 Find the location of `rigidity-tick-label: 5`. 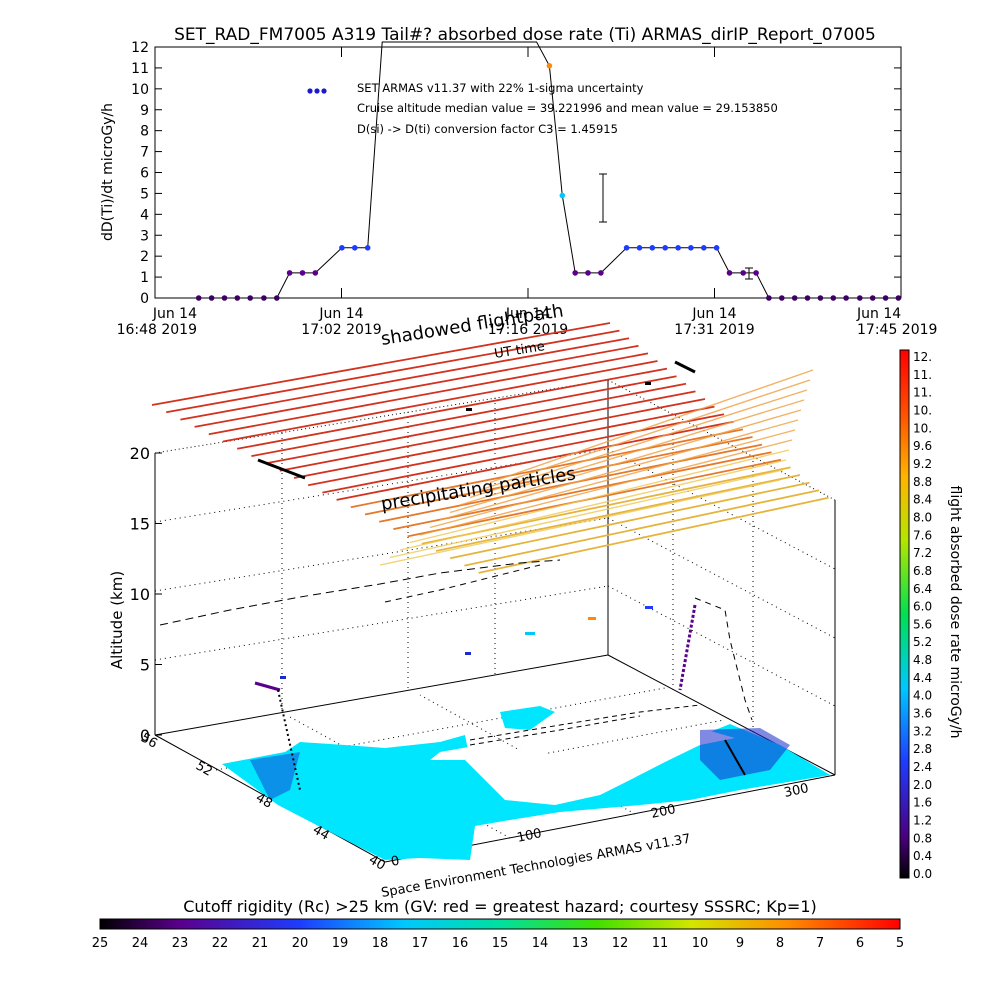

rigidity-tick-label: 5 is located at coordinates (900, 943).